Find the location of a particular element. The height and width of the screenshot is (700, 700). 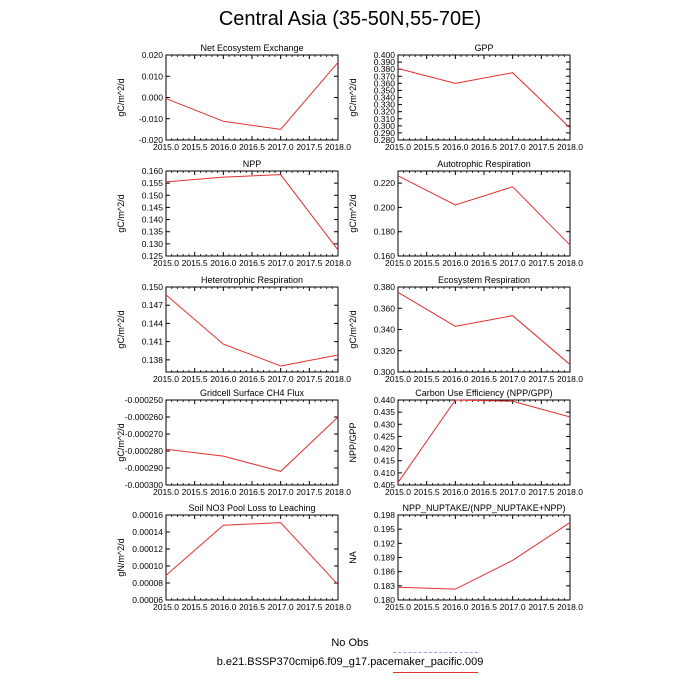

panel-2-xtick-label: 2016.0 is located at coordinates (455, 147).